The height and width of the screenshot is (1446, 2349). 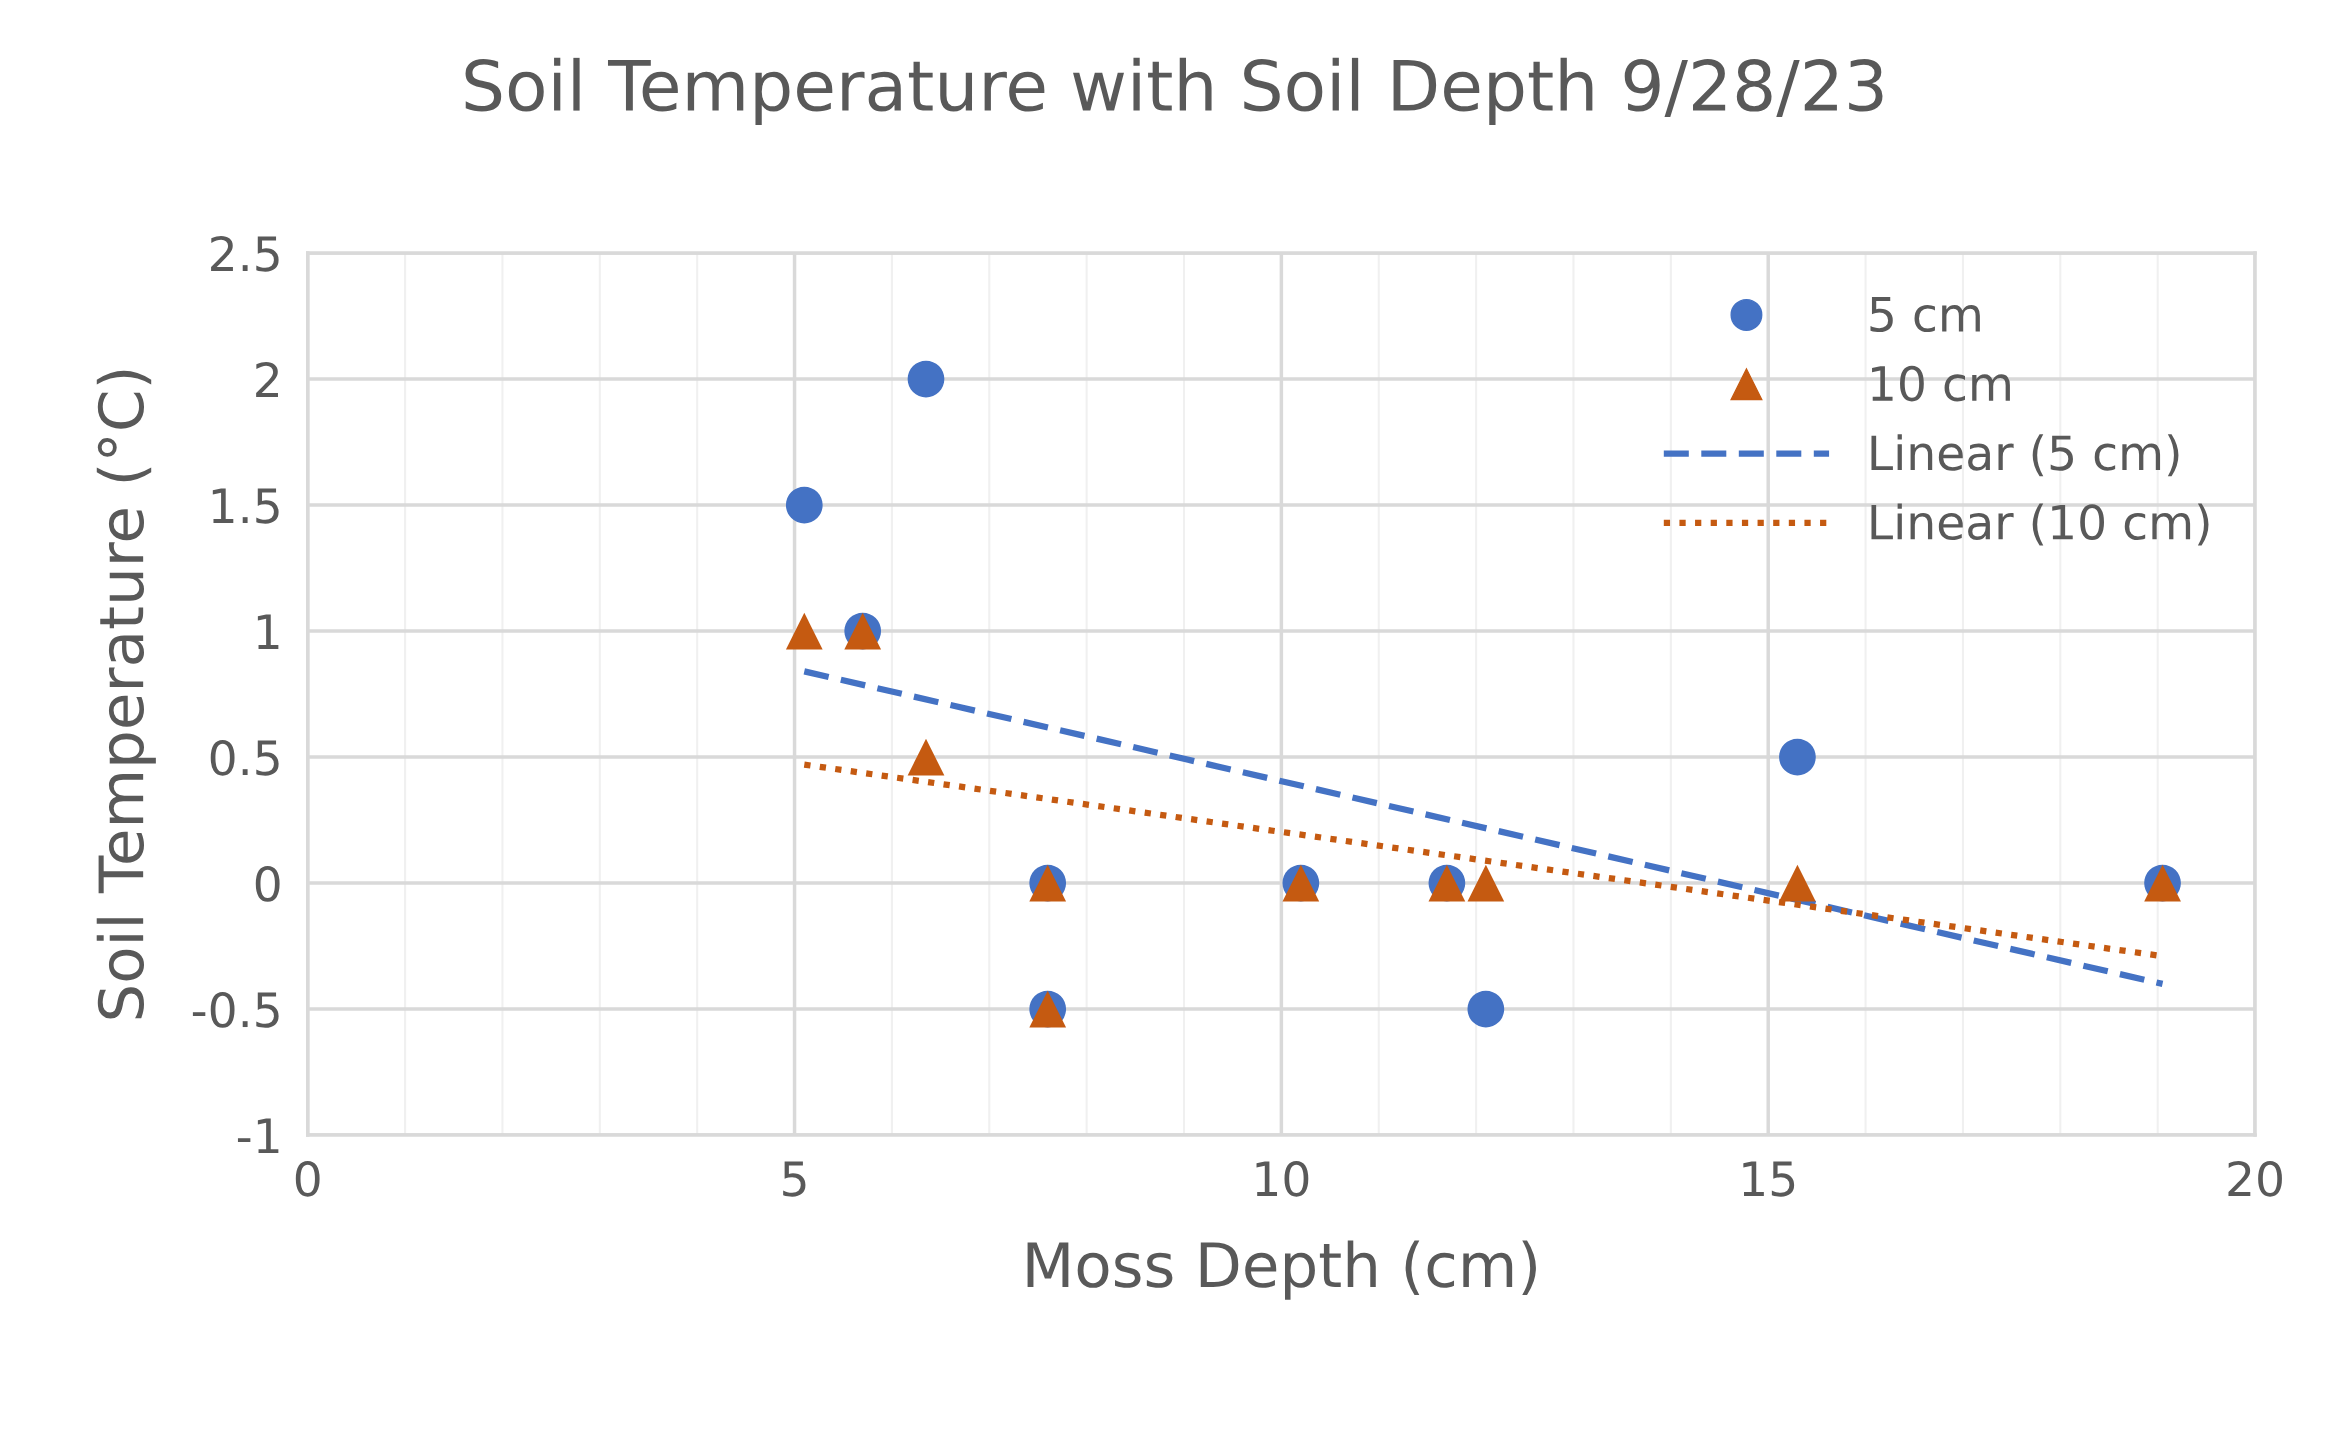 I want to click on y-tick-label: 1, so click(x=268, y=632).